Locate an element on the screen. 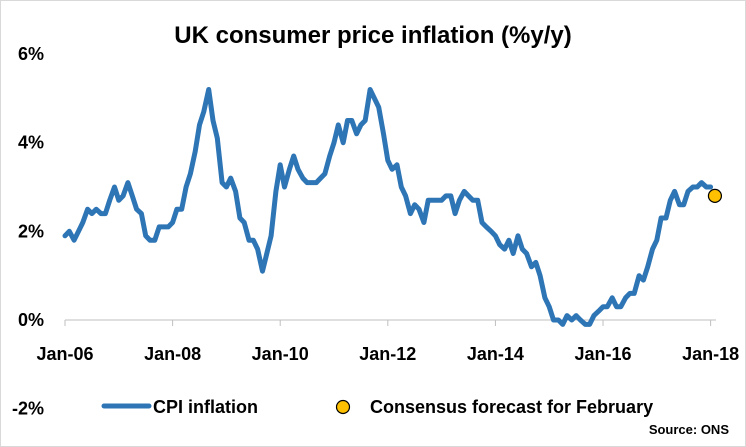 This screenshot has height=447, width=746. x-tick-label: Jan-06 is located at coordinates (64, 354).